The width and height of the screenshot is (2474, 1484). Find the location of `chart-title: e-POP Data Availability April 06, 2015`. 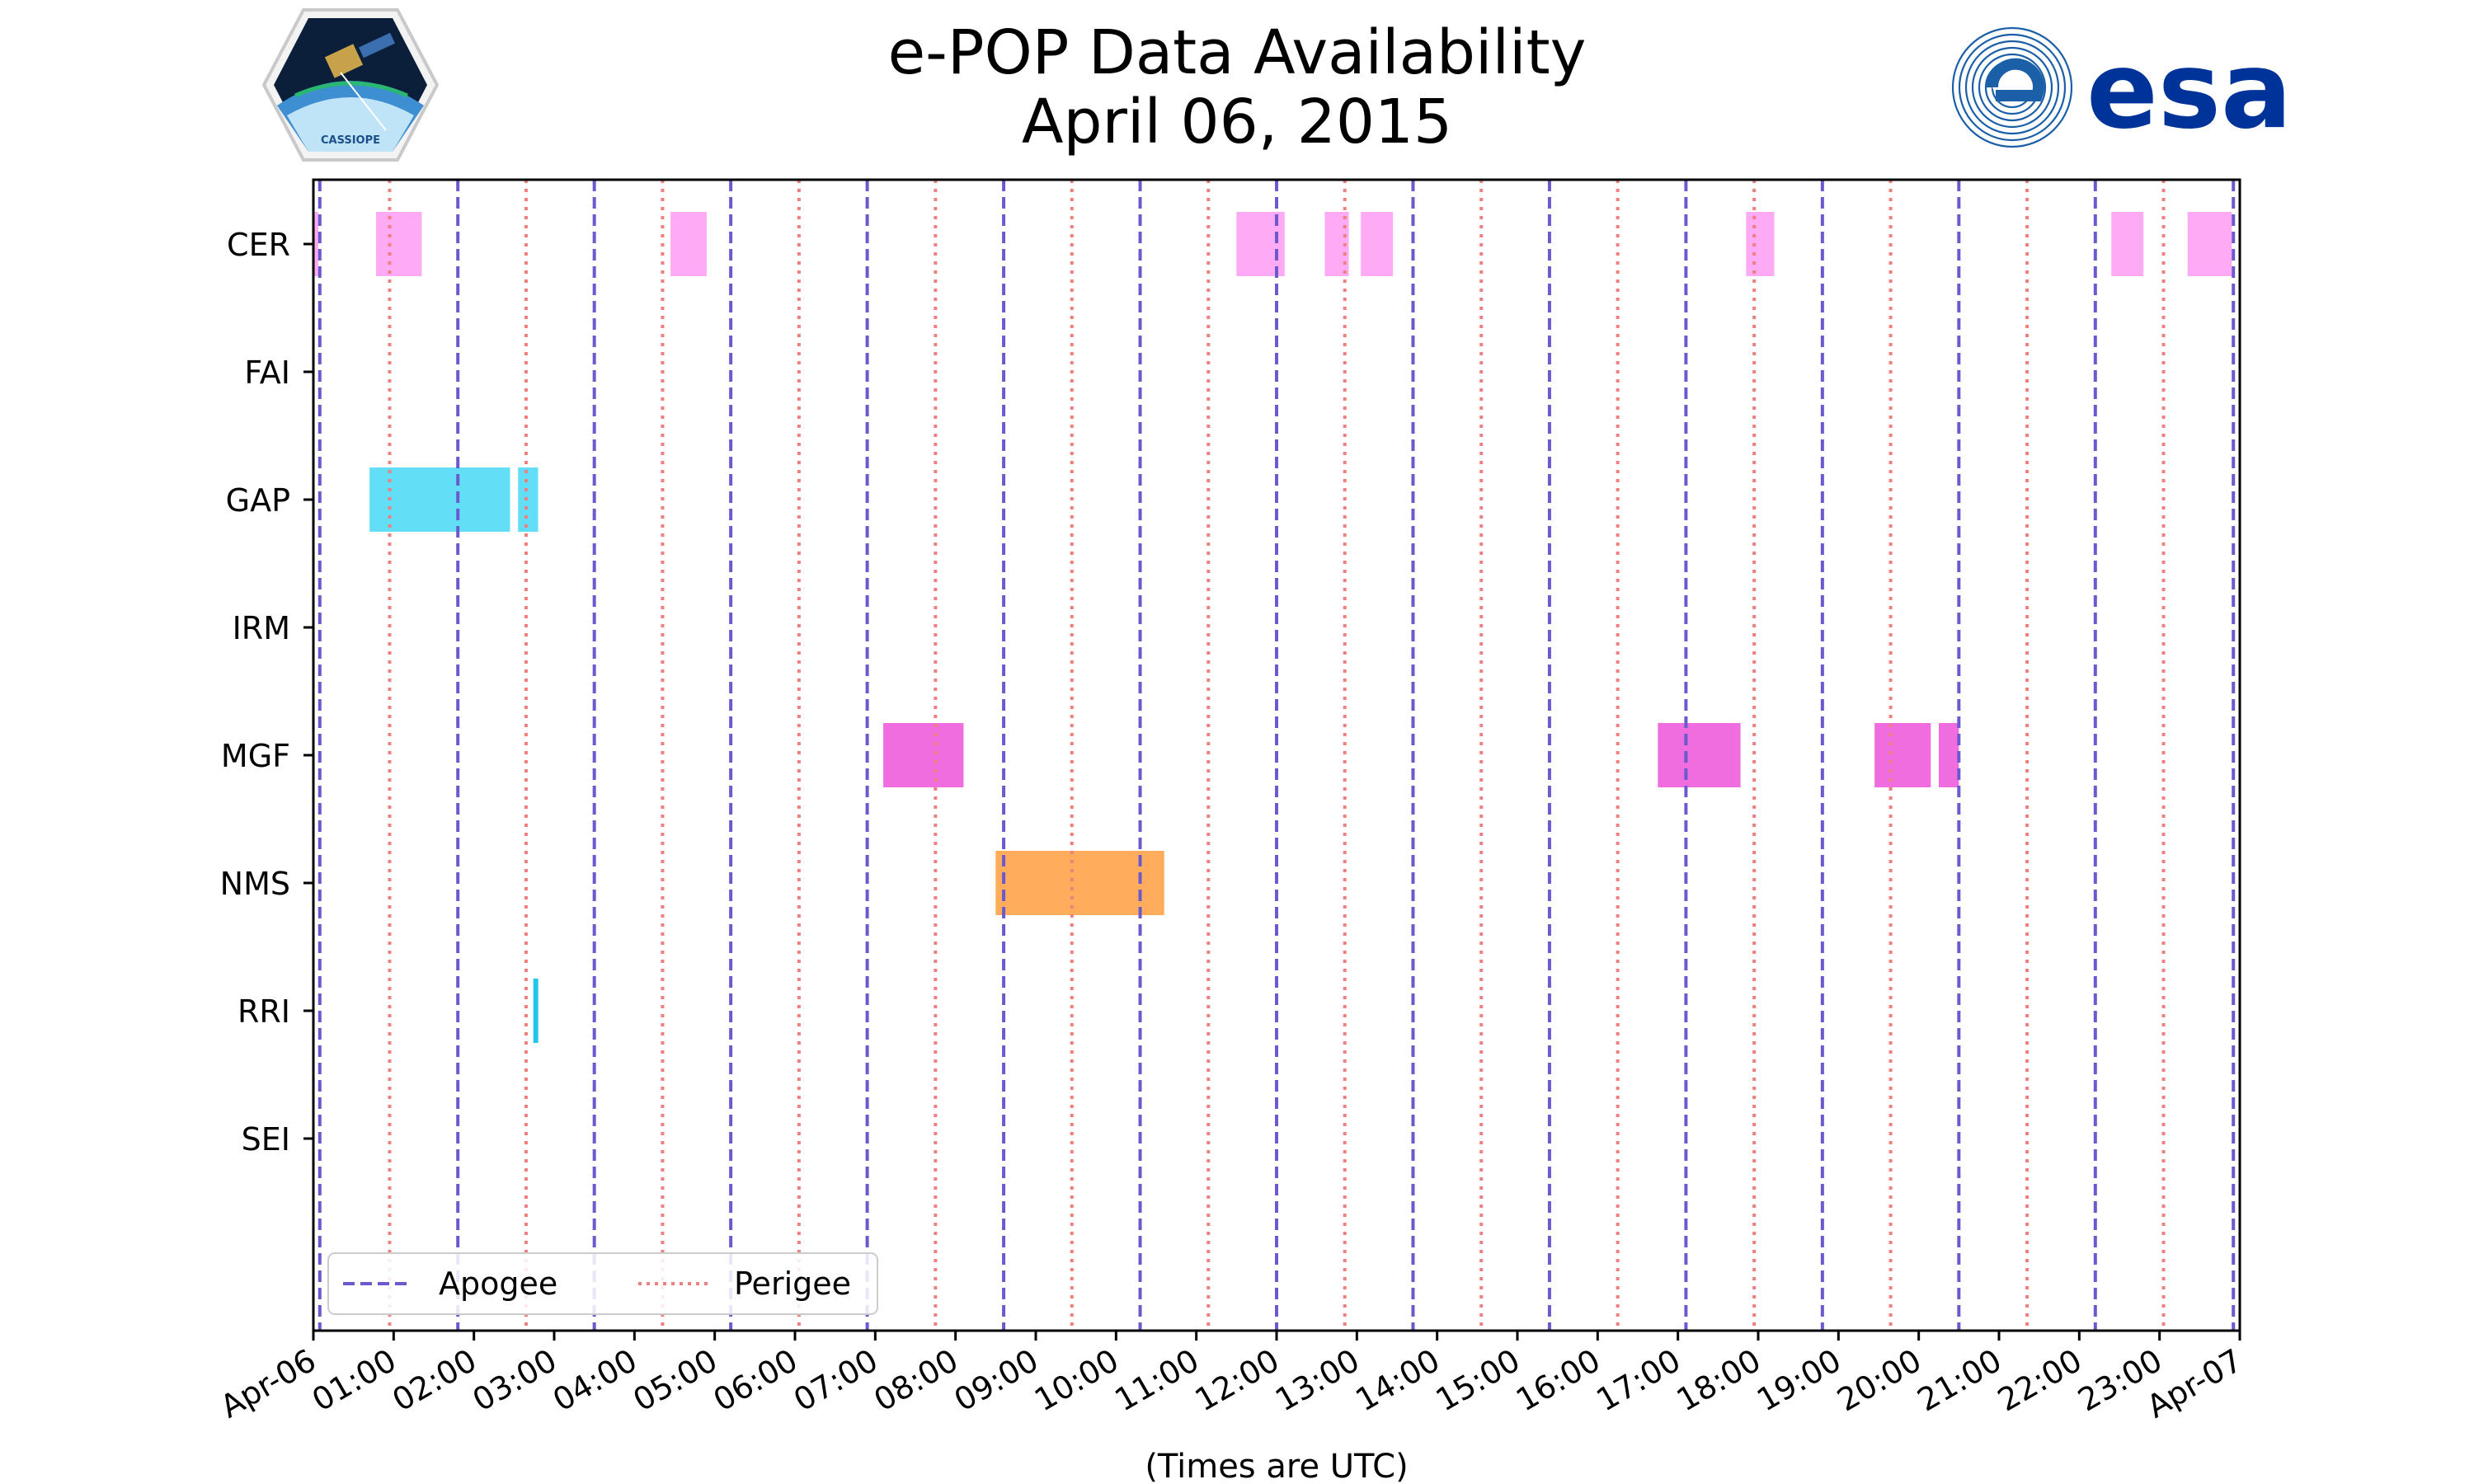

chart-title: e-POP Data Availability April 06, 2015 is located at coordinates (1237, 87).